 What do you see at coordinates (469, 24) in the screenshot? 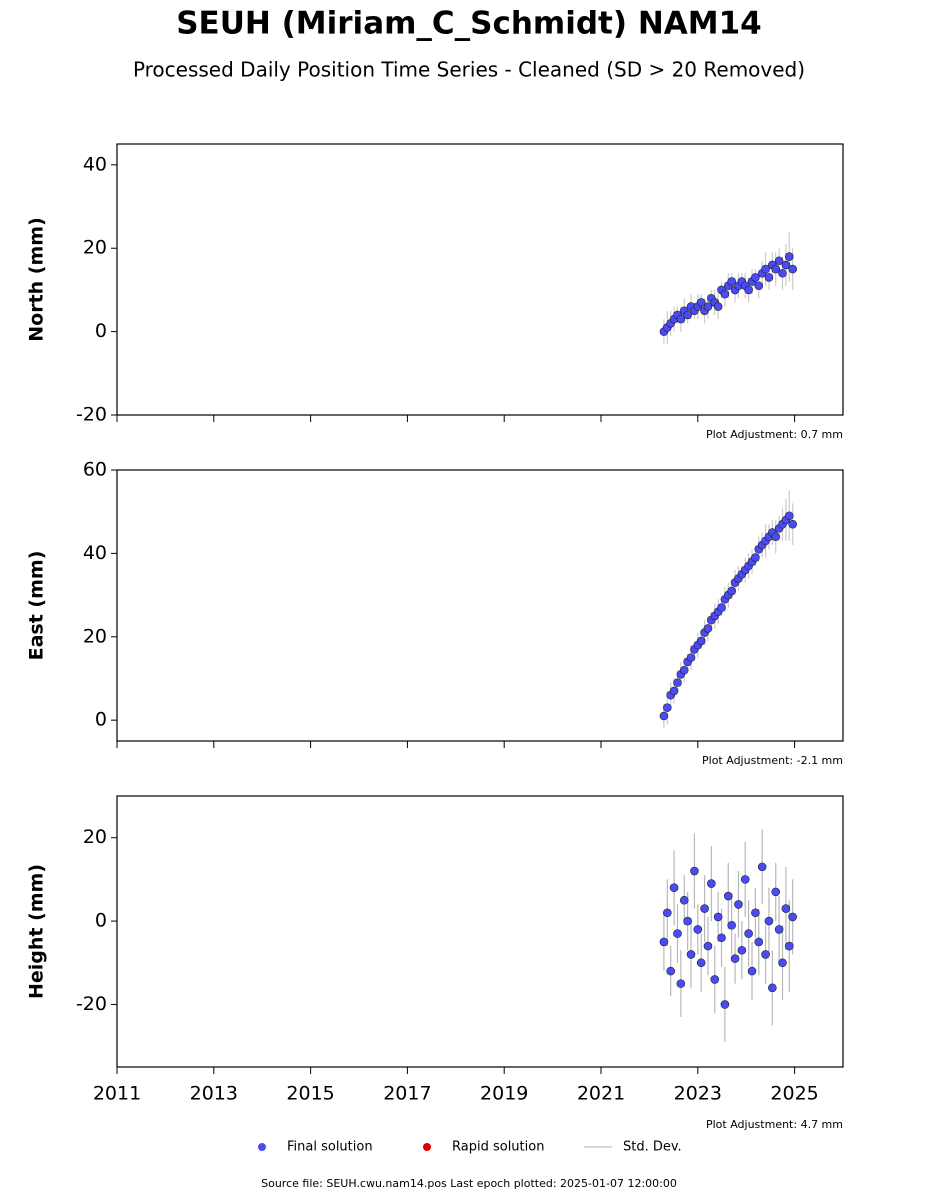
I see `title: SEUH (Miriam_C_Schmidt) NAM14` at bounding box center [469, 24].